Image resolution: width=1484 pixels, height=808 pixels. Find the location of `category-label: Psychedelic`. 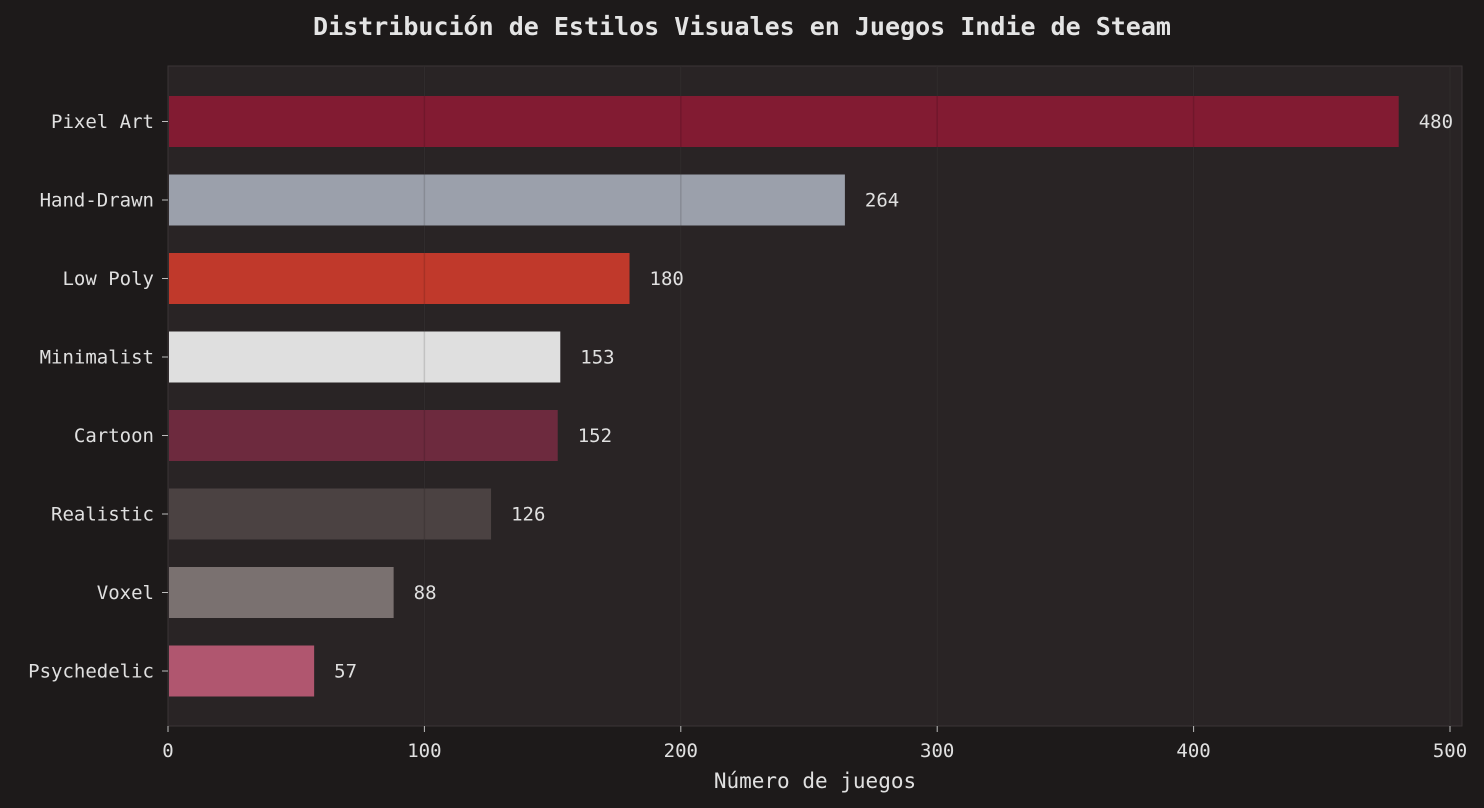

category-label: Psychedelic is located at coordinates (91, 672).